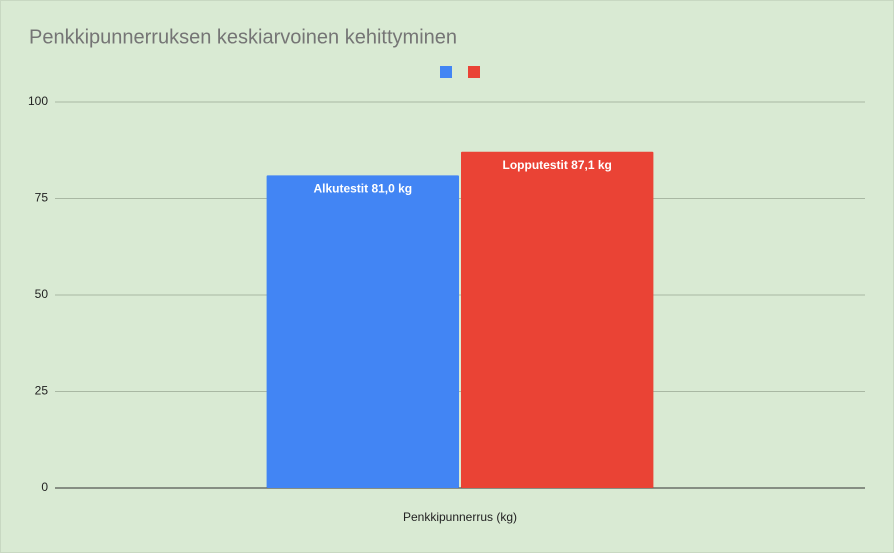 The image size is (895, 554). I want to click on y-tick-label: 50, so click(42, 294).